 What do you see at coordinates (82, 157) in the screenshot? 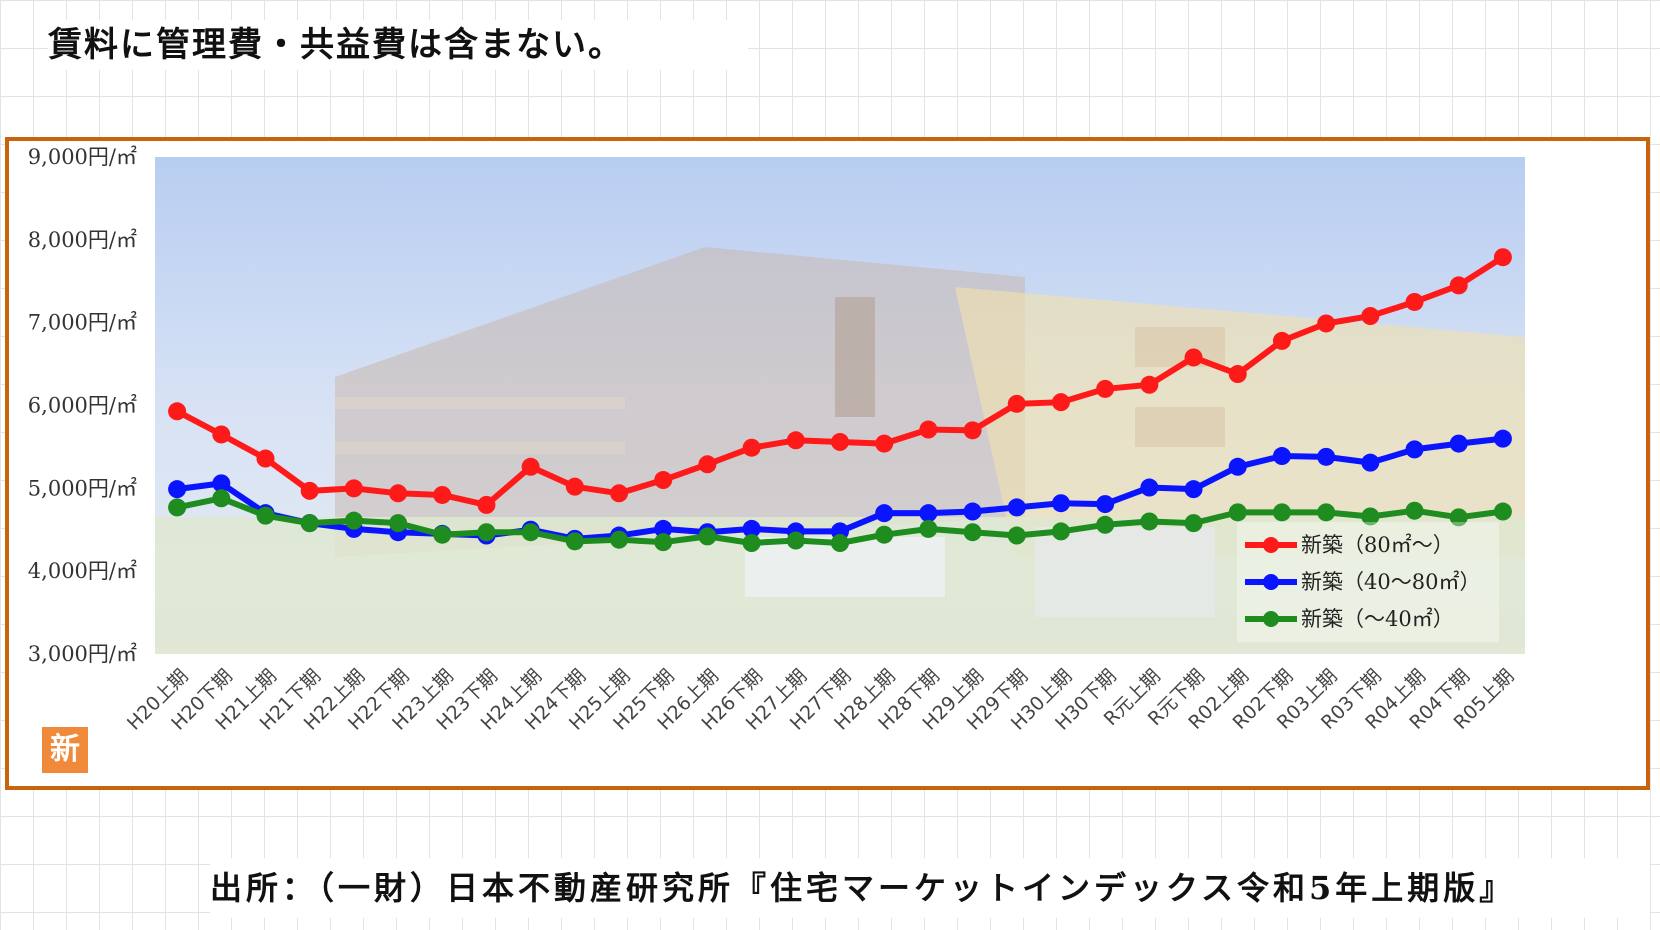
I see `y-tick-label: 9,000円/㎡` at bounding box center [82, 157].